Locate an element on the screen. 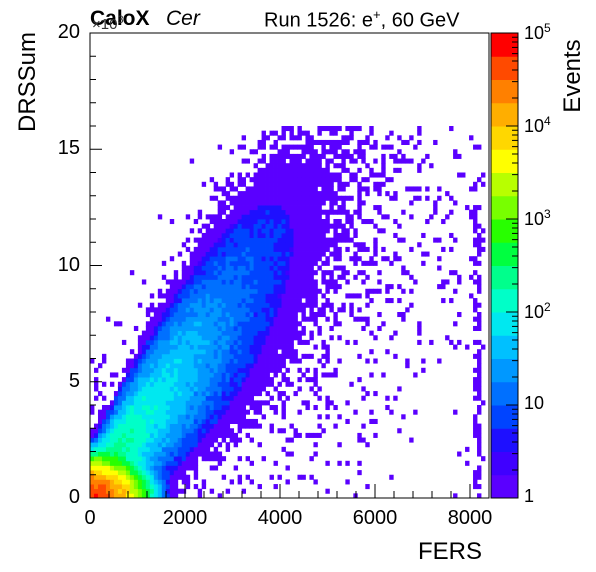 This screenshot has height=572, width=596. z-tick-label: 10 is located at coordinates (534, 403).